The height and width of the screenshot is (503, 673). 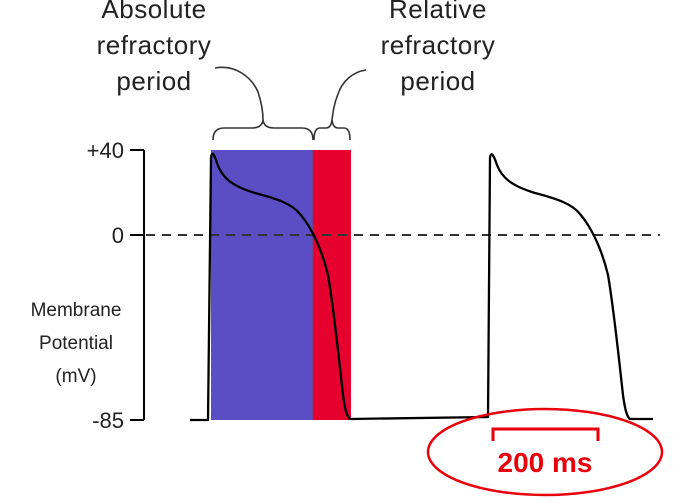 I want to click on y-axis-label-line2: Potential, so click(x=76, y=343).